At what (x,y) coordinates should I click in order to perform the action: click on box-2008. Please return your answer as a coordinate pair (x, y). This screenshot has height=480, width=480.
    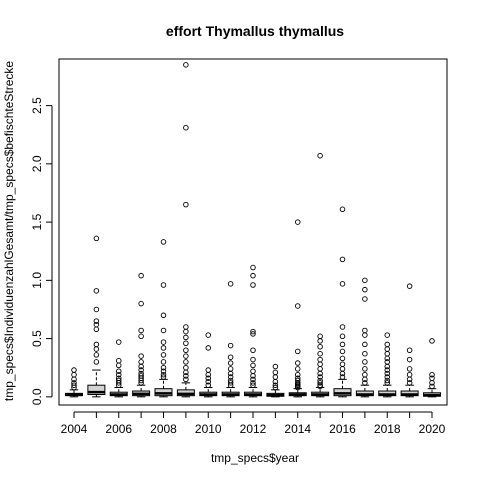
    Looking at the image, I should click on (163, 318).